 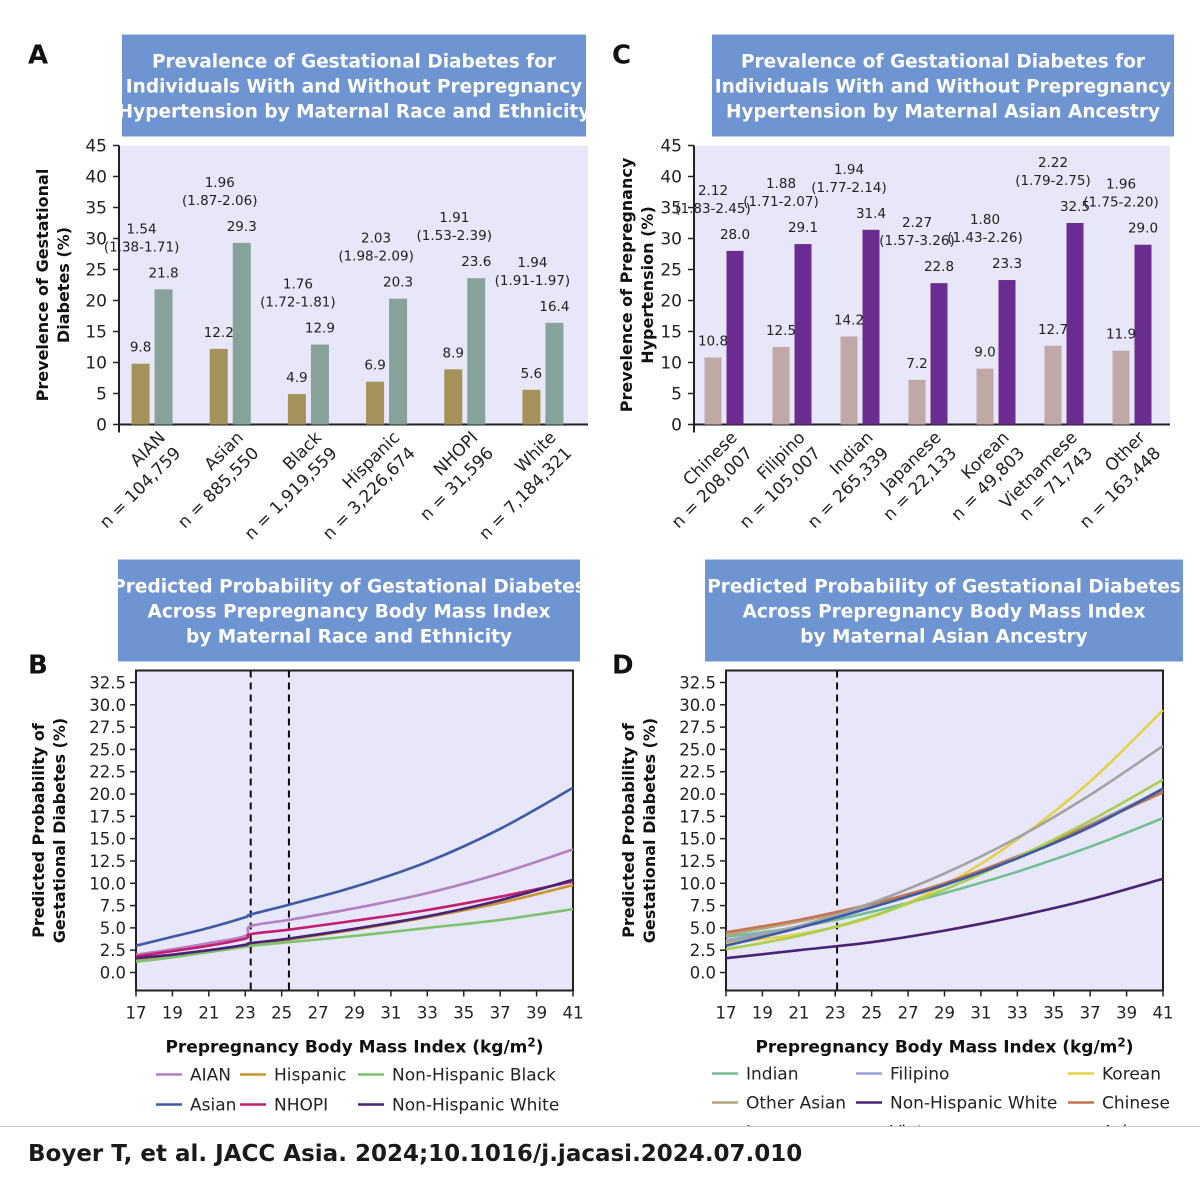 I want to click on y-tick-label: 22.5, so click(x=697, y=772).